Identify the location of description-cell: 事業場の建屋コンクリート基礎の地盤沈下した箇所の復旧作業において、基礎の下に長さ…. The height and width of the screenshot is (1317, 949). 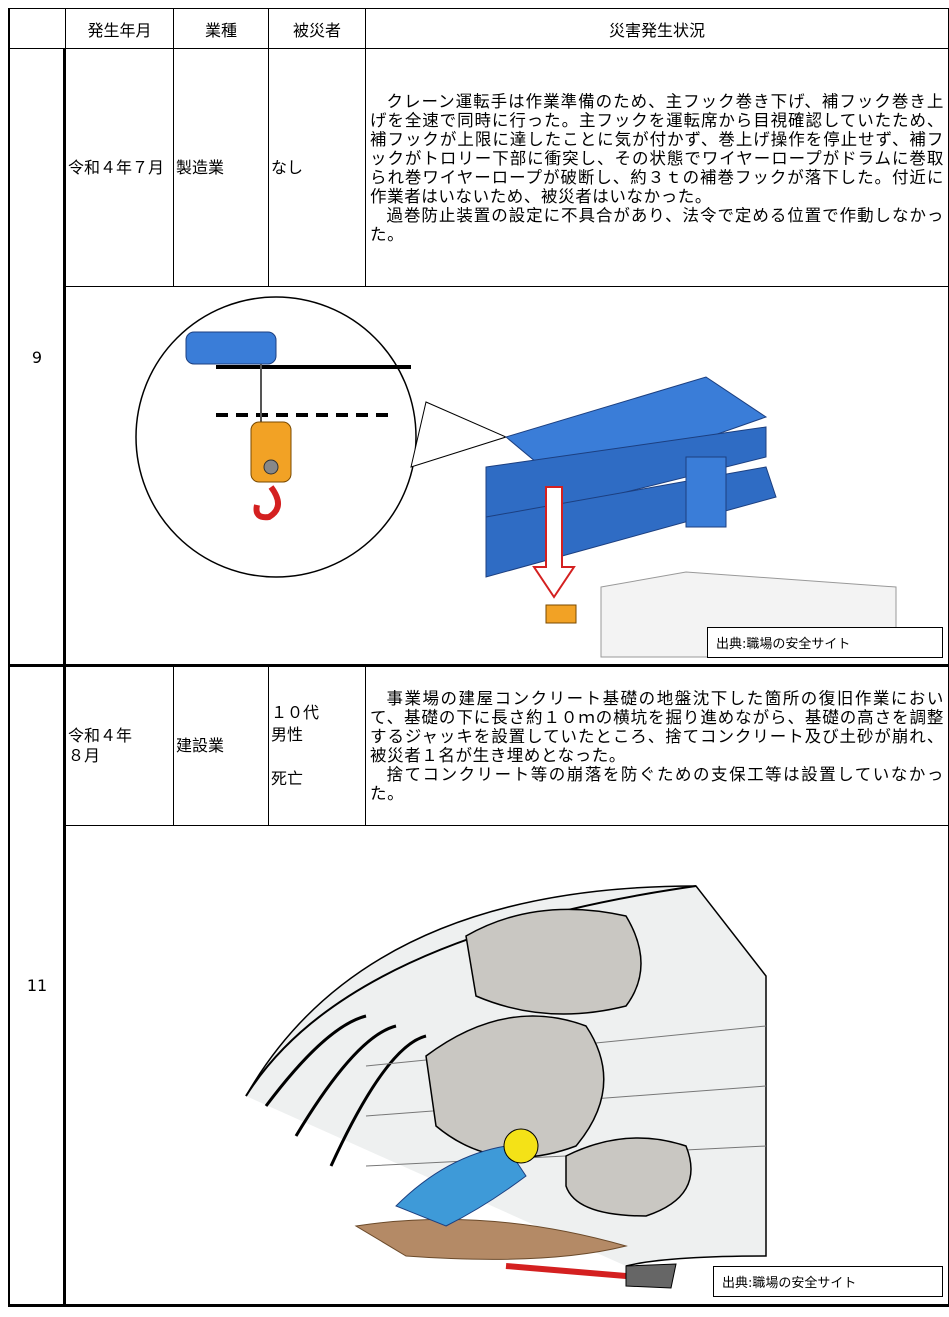
(657, 745).